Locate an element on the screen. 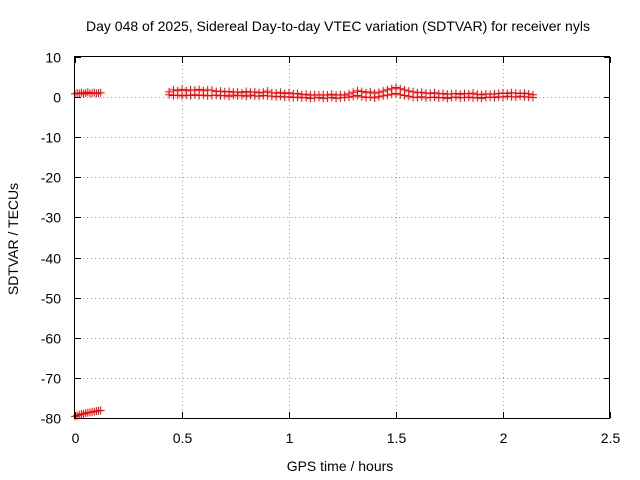 This screenshot has width=640, height=480. y-tick-label: -10 is located at coordinates (51, 138).